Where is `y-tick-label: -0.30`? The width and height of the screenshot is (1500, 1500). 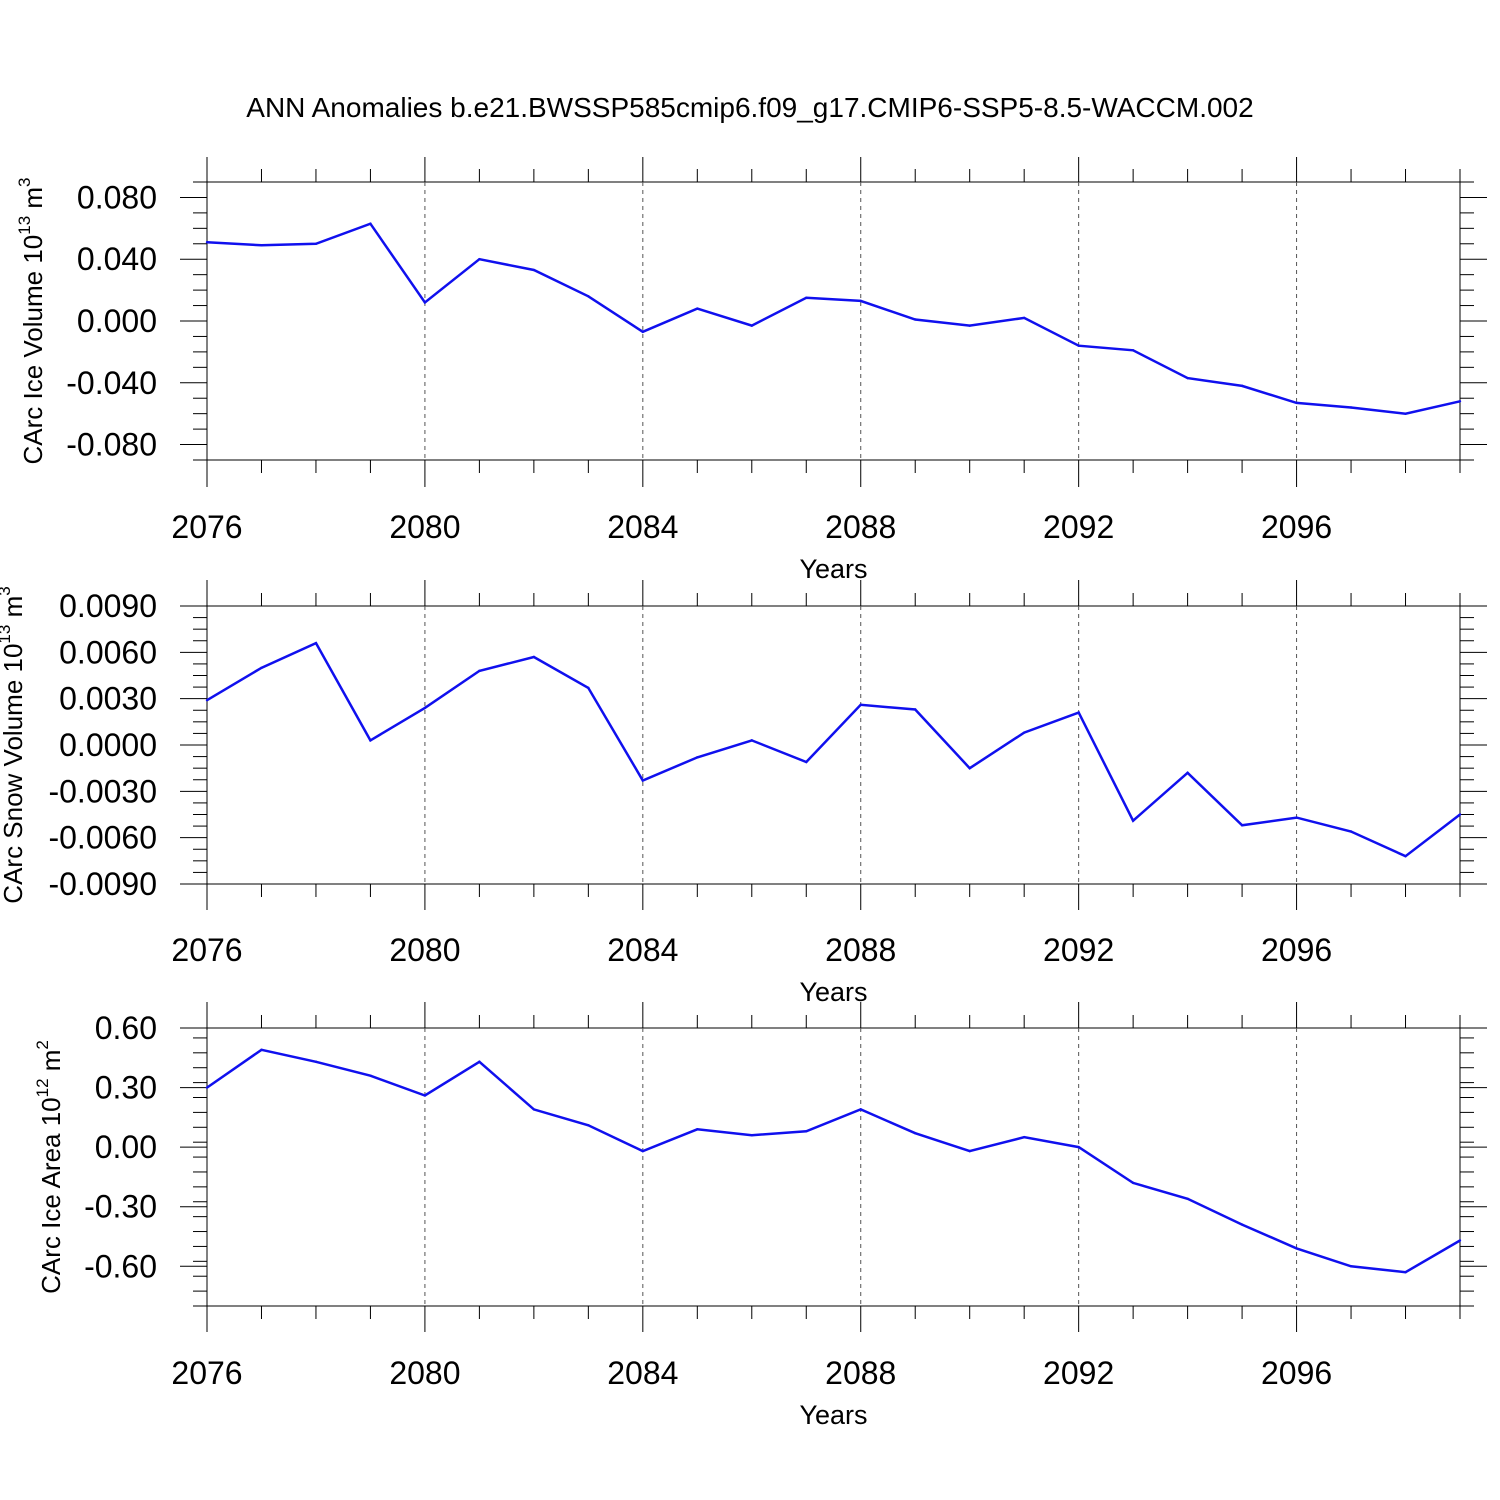
y-tick-label: -0.30 is located at coordinates (120, 1207).